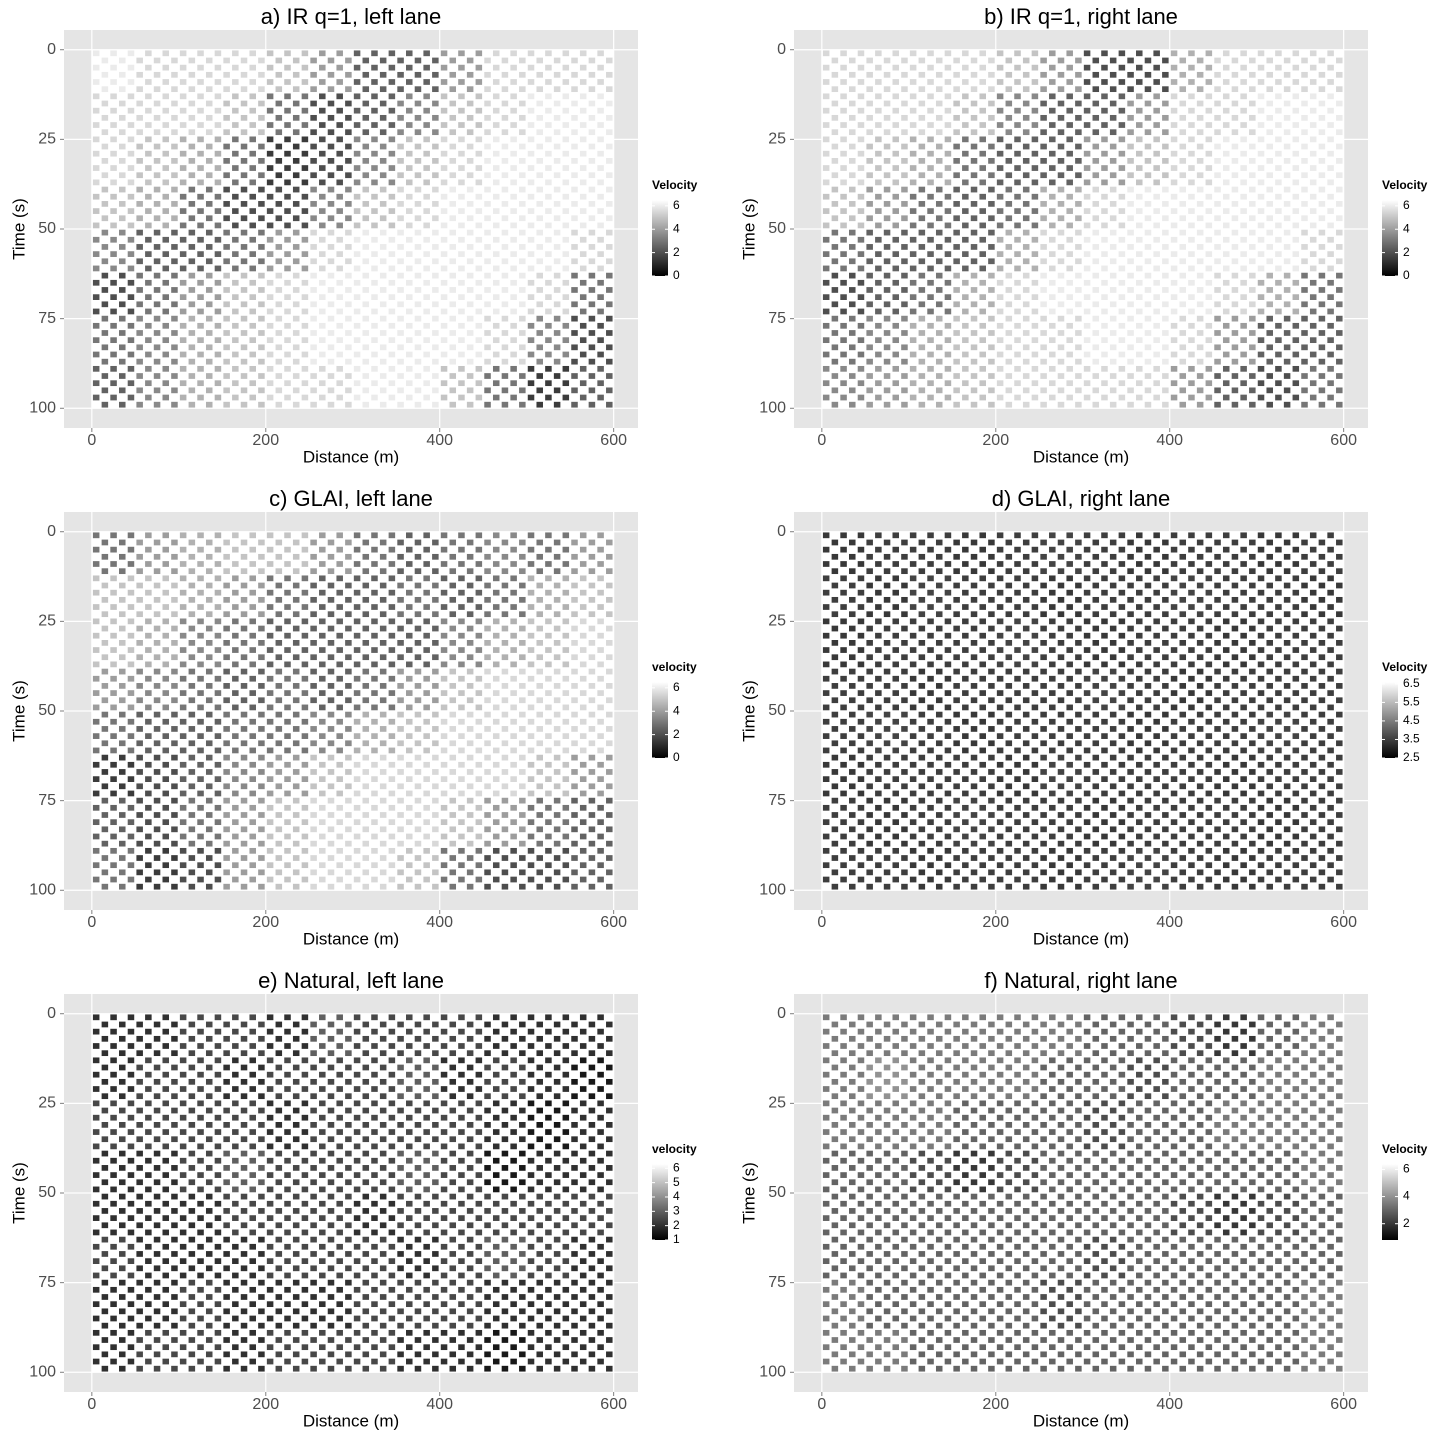  What do you see at coordinates (613, 440) in the screenshot?
I see `x-tick-label: 600` at bounding box center [613, 440].